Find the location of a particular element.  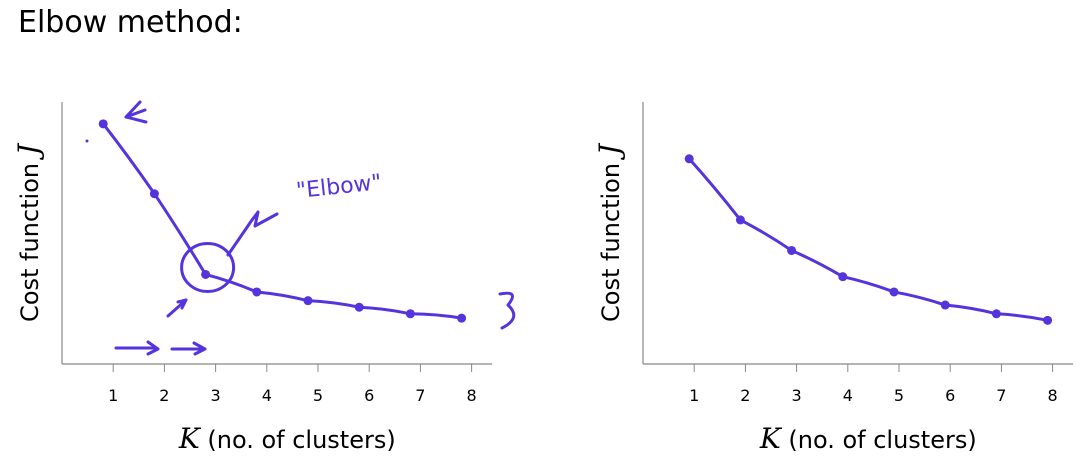

page-title: Elbow method: is located at coordinates (130, 22).